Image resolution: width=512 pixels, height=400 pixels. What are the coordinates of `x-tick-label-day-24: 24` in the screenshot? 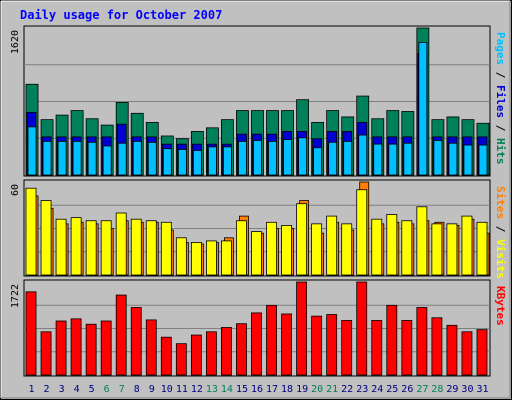 It's located at (377, 389).